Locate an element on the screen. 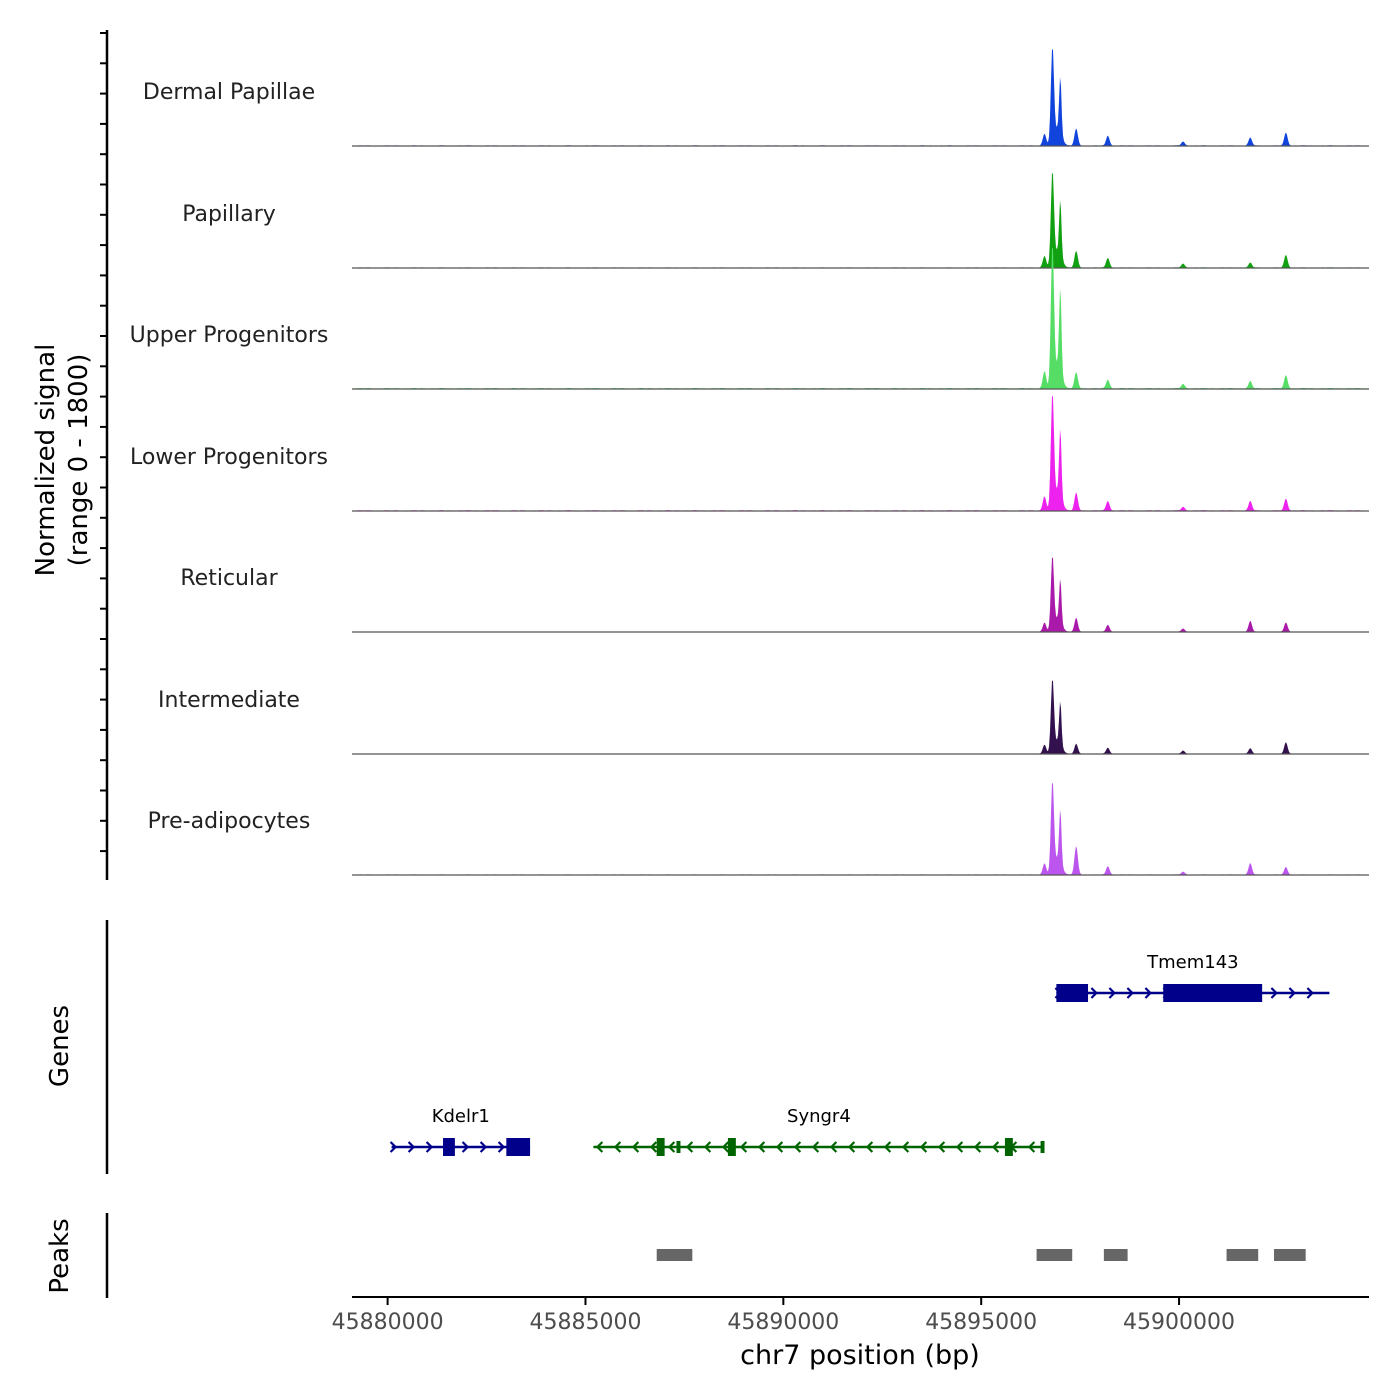 Image resolution: width=1400 pixels, height=1400 pixels. gene-0: Tmem143 is located at coordinates (1192, 977).